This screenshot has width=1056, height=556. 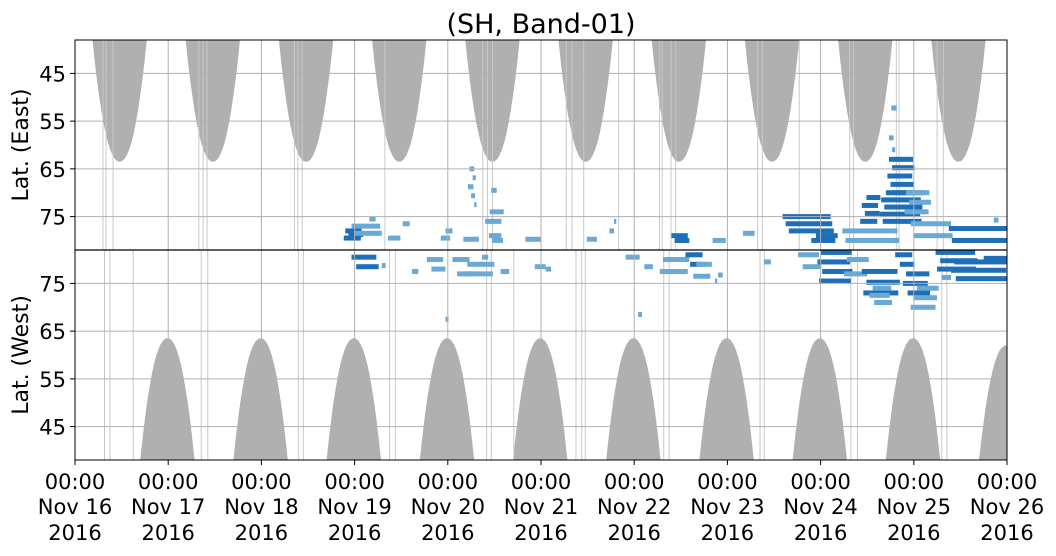 What do you see at coordinates (21, 145) in the screenshot?
I see `east-ylabel: Lat. (East)` at bounding box center [21, 145].